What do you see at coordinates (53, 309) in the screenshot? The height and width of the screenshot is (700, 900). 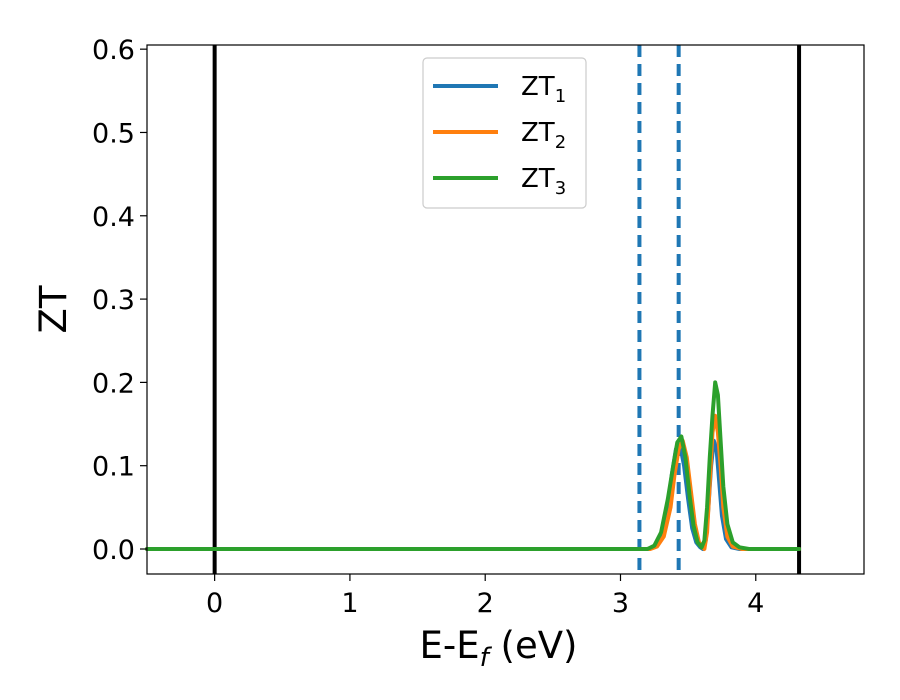 I see `y-axis-label: ZT` at bounding box center [53, 309].